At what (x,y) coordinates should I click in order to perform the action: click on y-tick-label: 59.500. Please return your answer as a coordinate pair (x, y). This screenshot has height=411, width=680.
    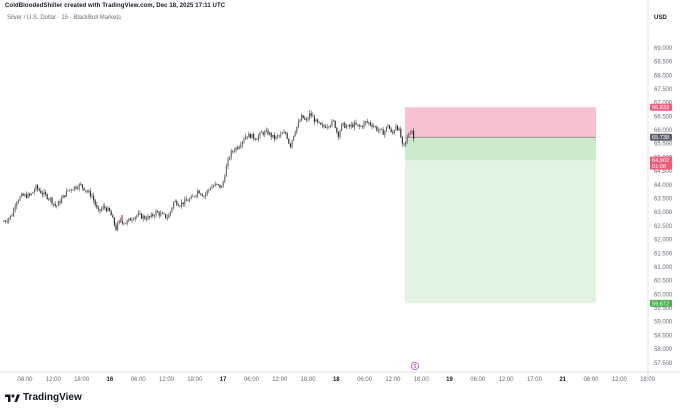
    Looking at the image, I should click on (663, 309).